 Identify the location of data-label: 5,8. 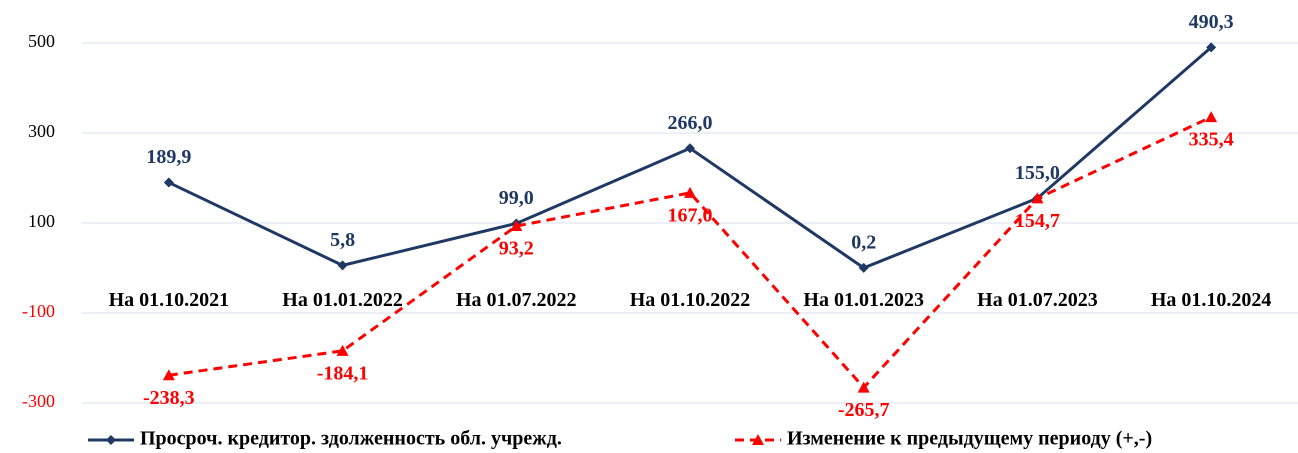
(342, 240).